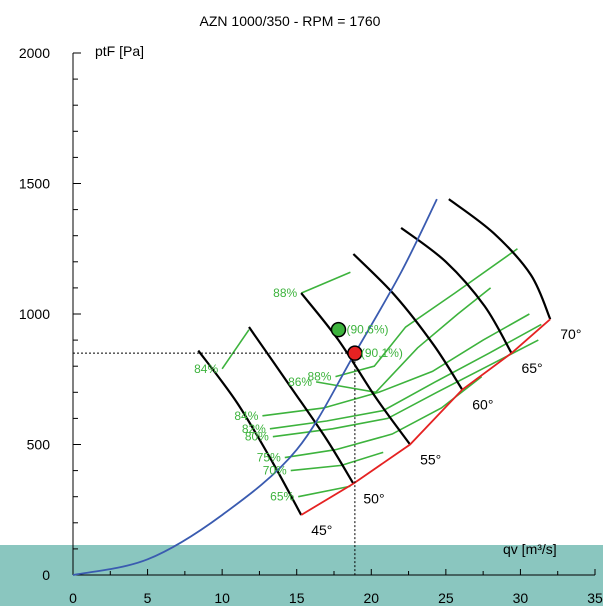 This screenshot has height=606, width=603. Describe the element at coordinates (430, 460) in the screenshot. I see `blade-angle-label: 55°` at that location.